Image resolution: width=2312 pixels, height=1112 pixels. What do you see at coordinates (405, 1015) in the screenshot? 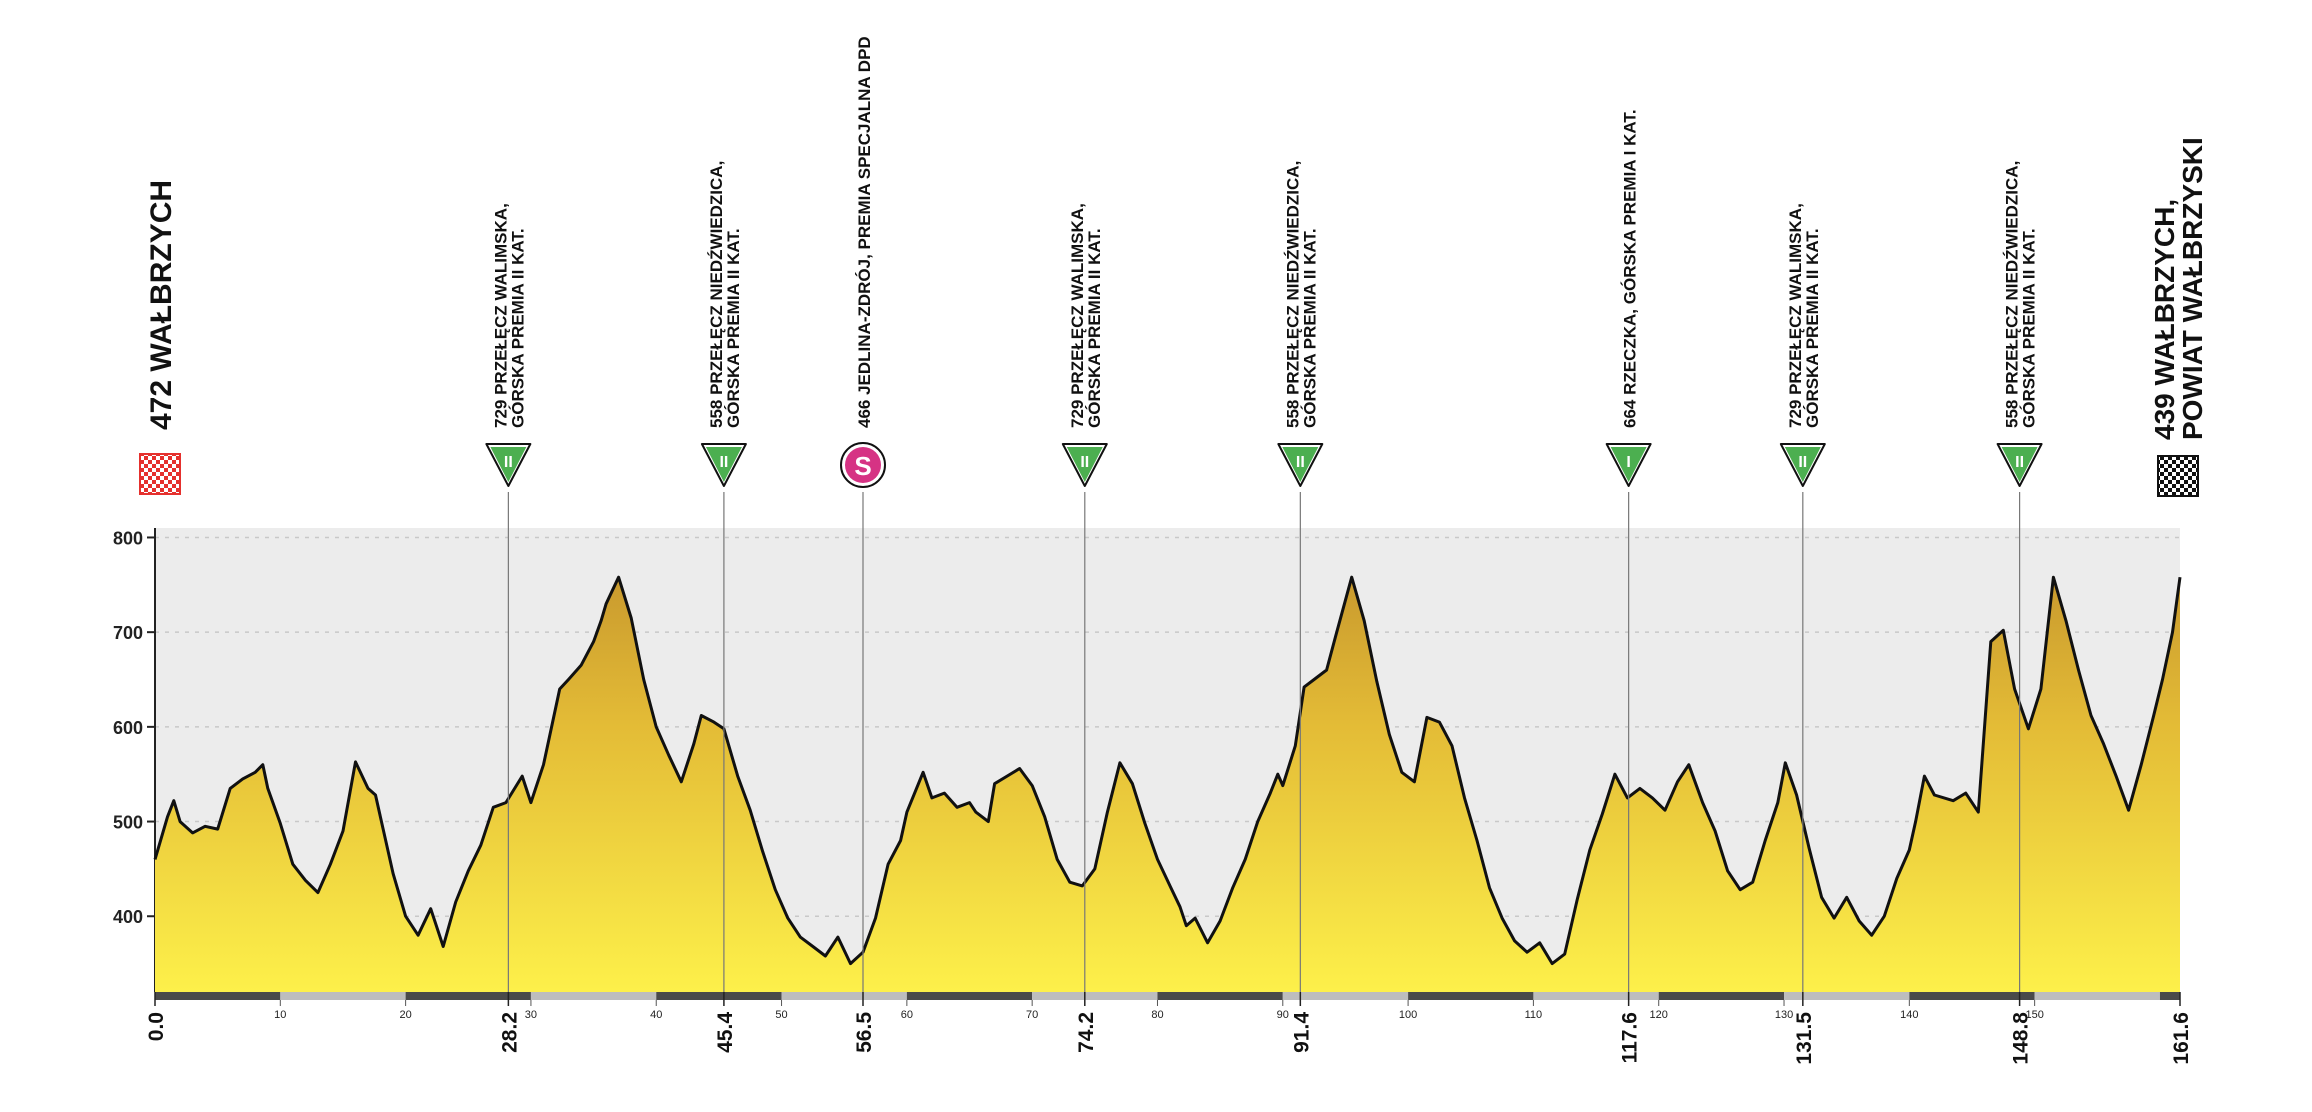
I see `x-minor-tick-label: 20` at bounding box center [405, 1015].